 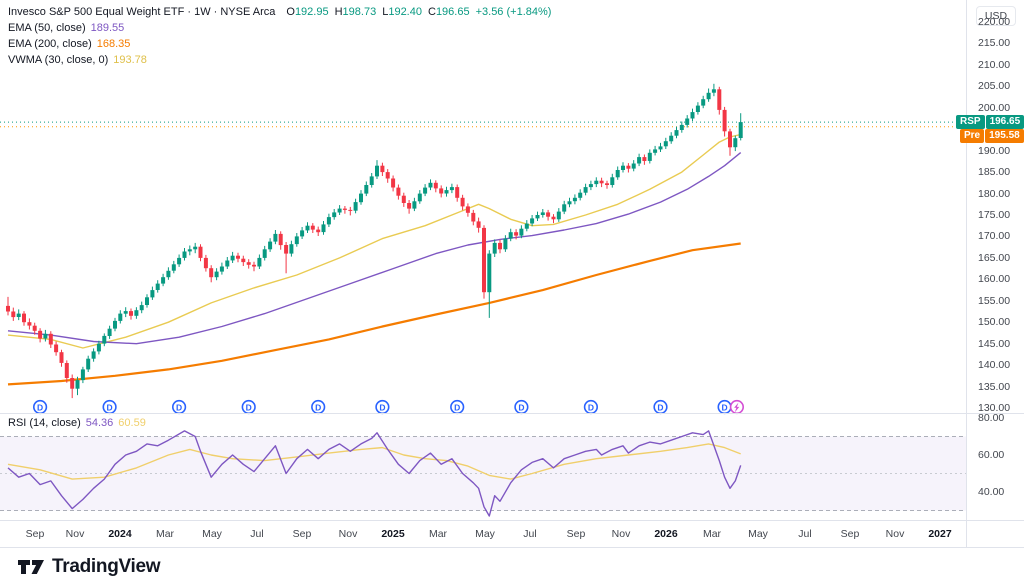 What do you see at coordinates (994, 236) in the screenshot?
I see `price-tick-label: 170.00` at bounding box center [994, 236].